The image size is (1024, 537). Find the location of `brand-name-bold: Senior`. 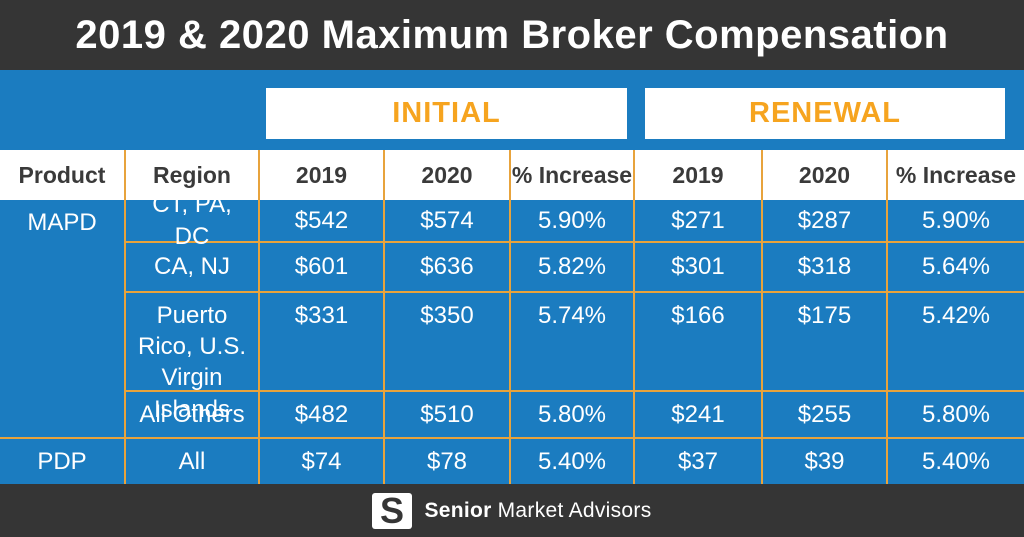

brand-name-bold: Senior is located at coordinates (458, 510).